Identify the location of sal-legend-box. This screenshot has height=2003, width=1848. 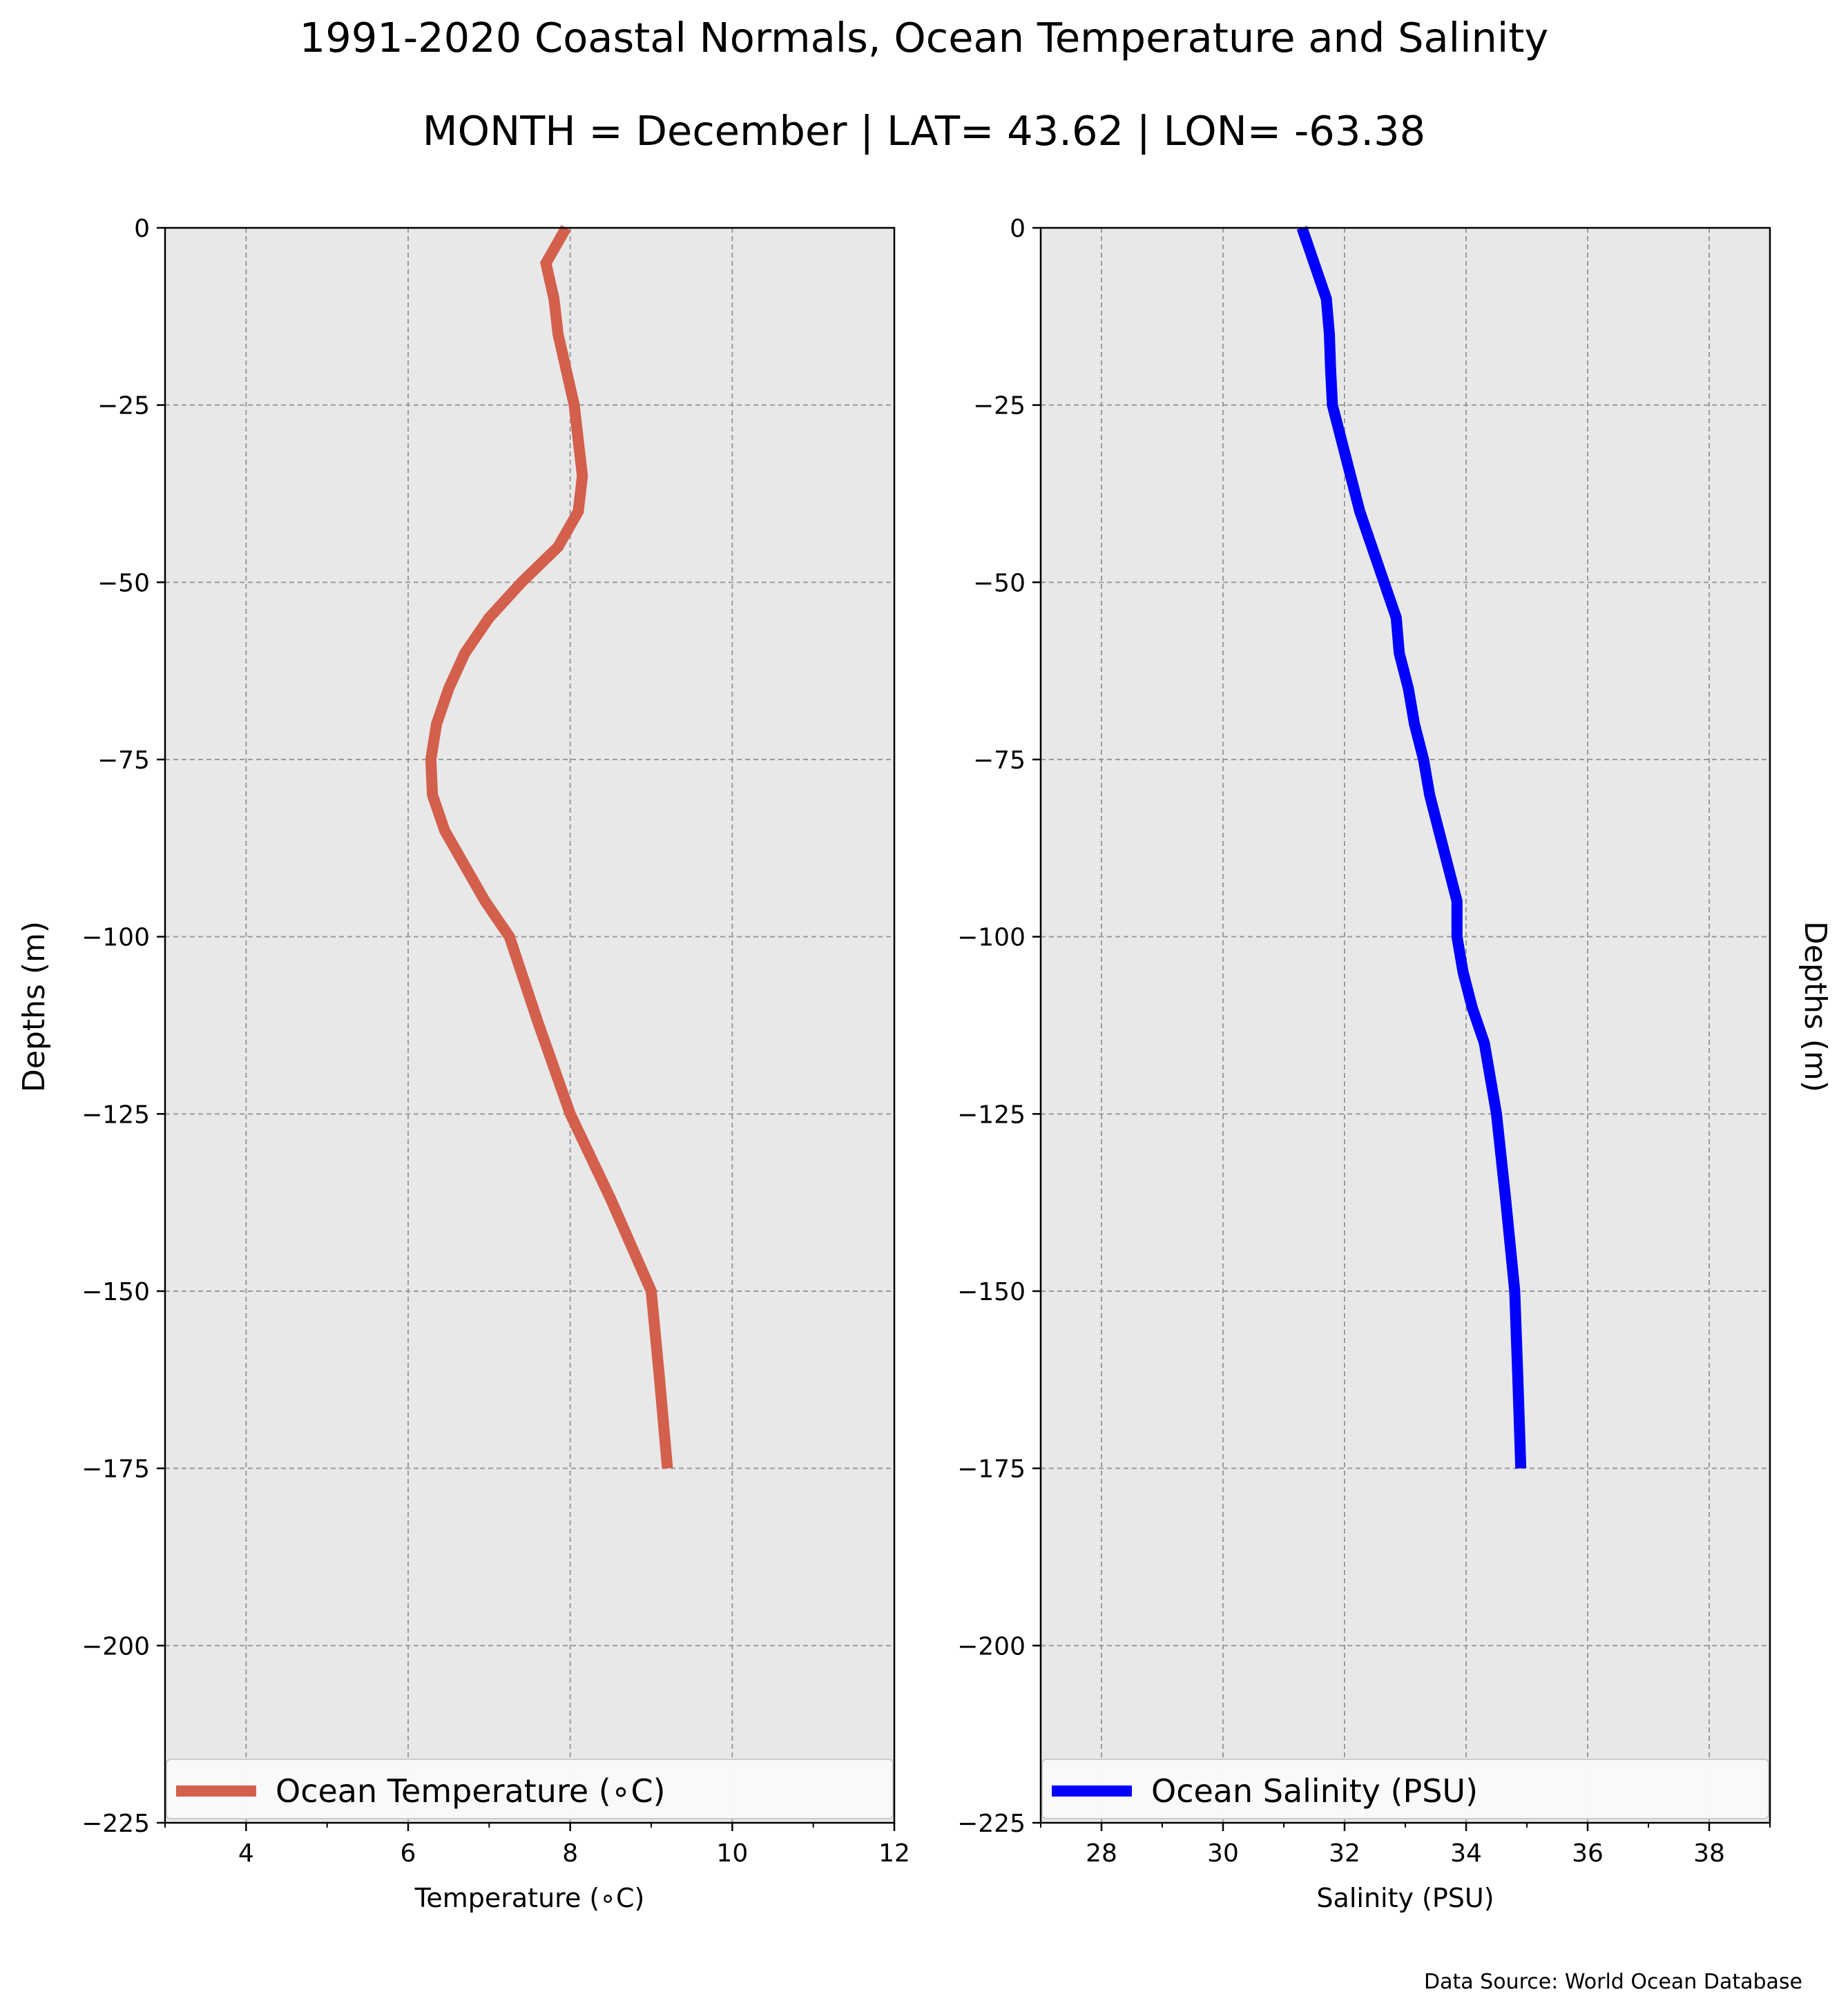
(1405, 1789).